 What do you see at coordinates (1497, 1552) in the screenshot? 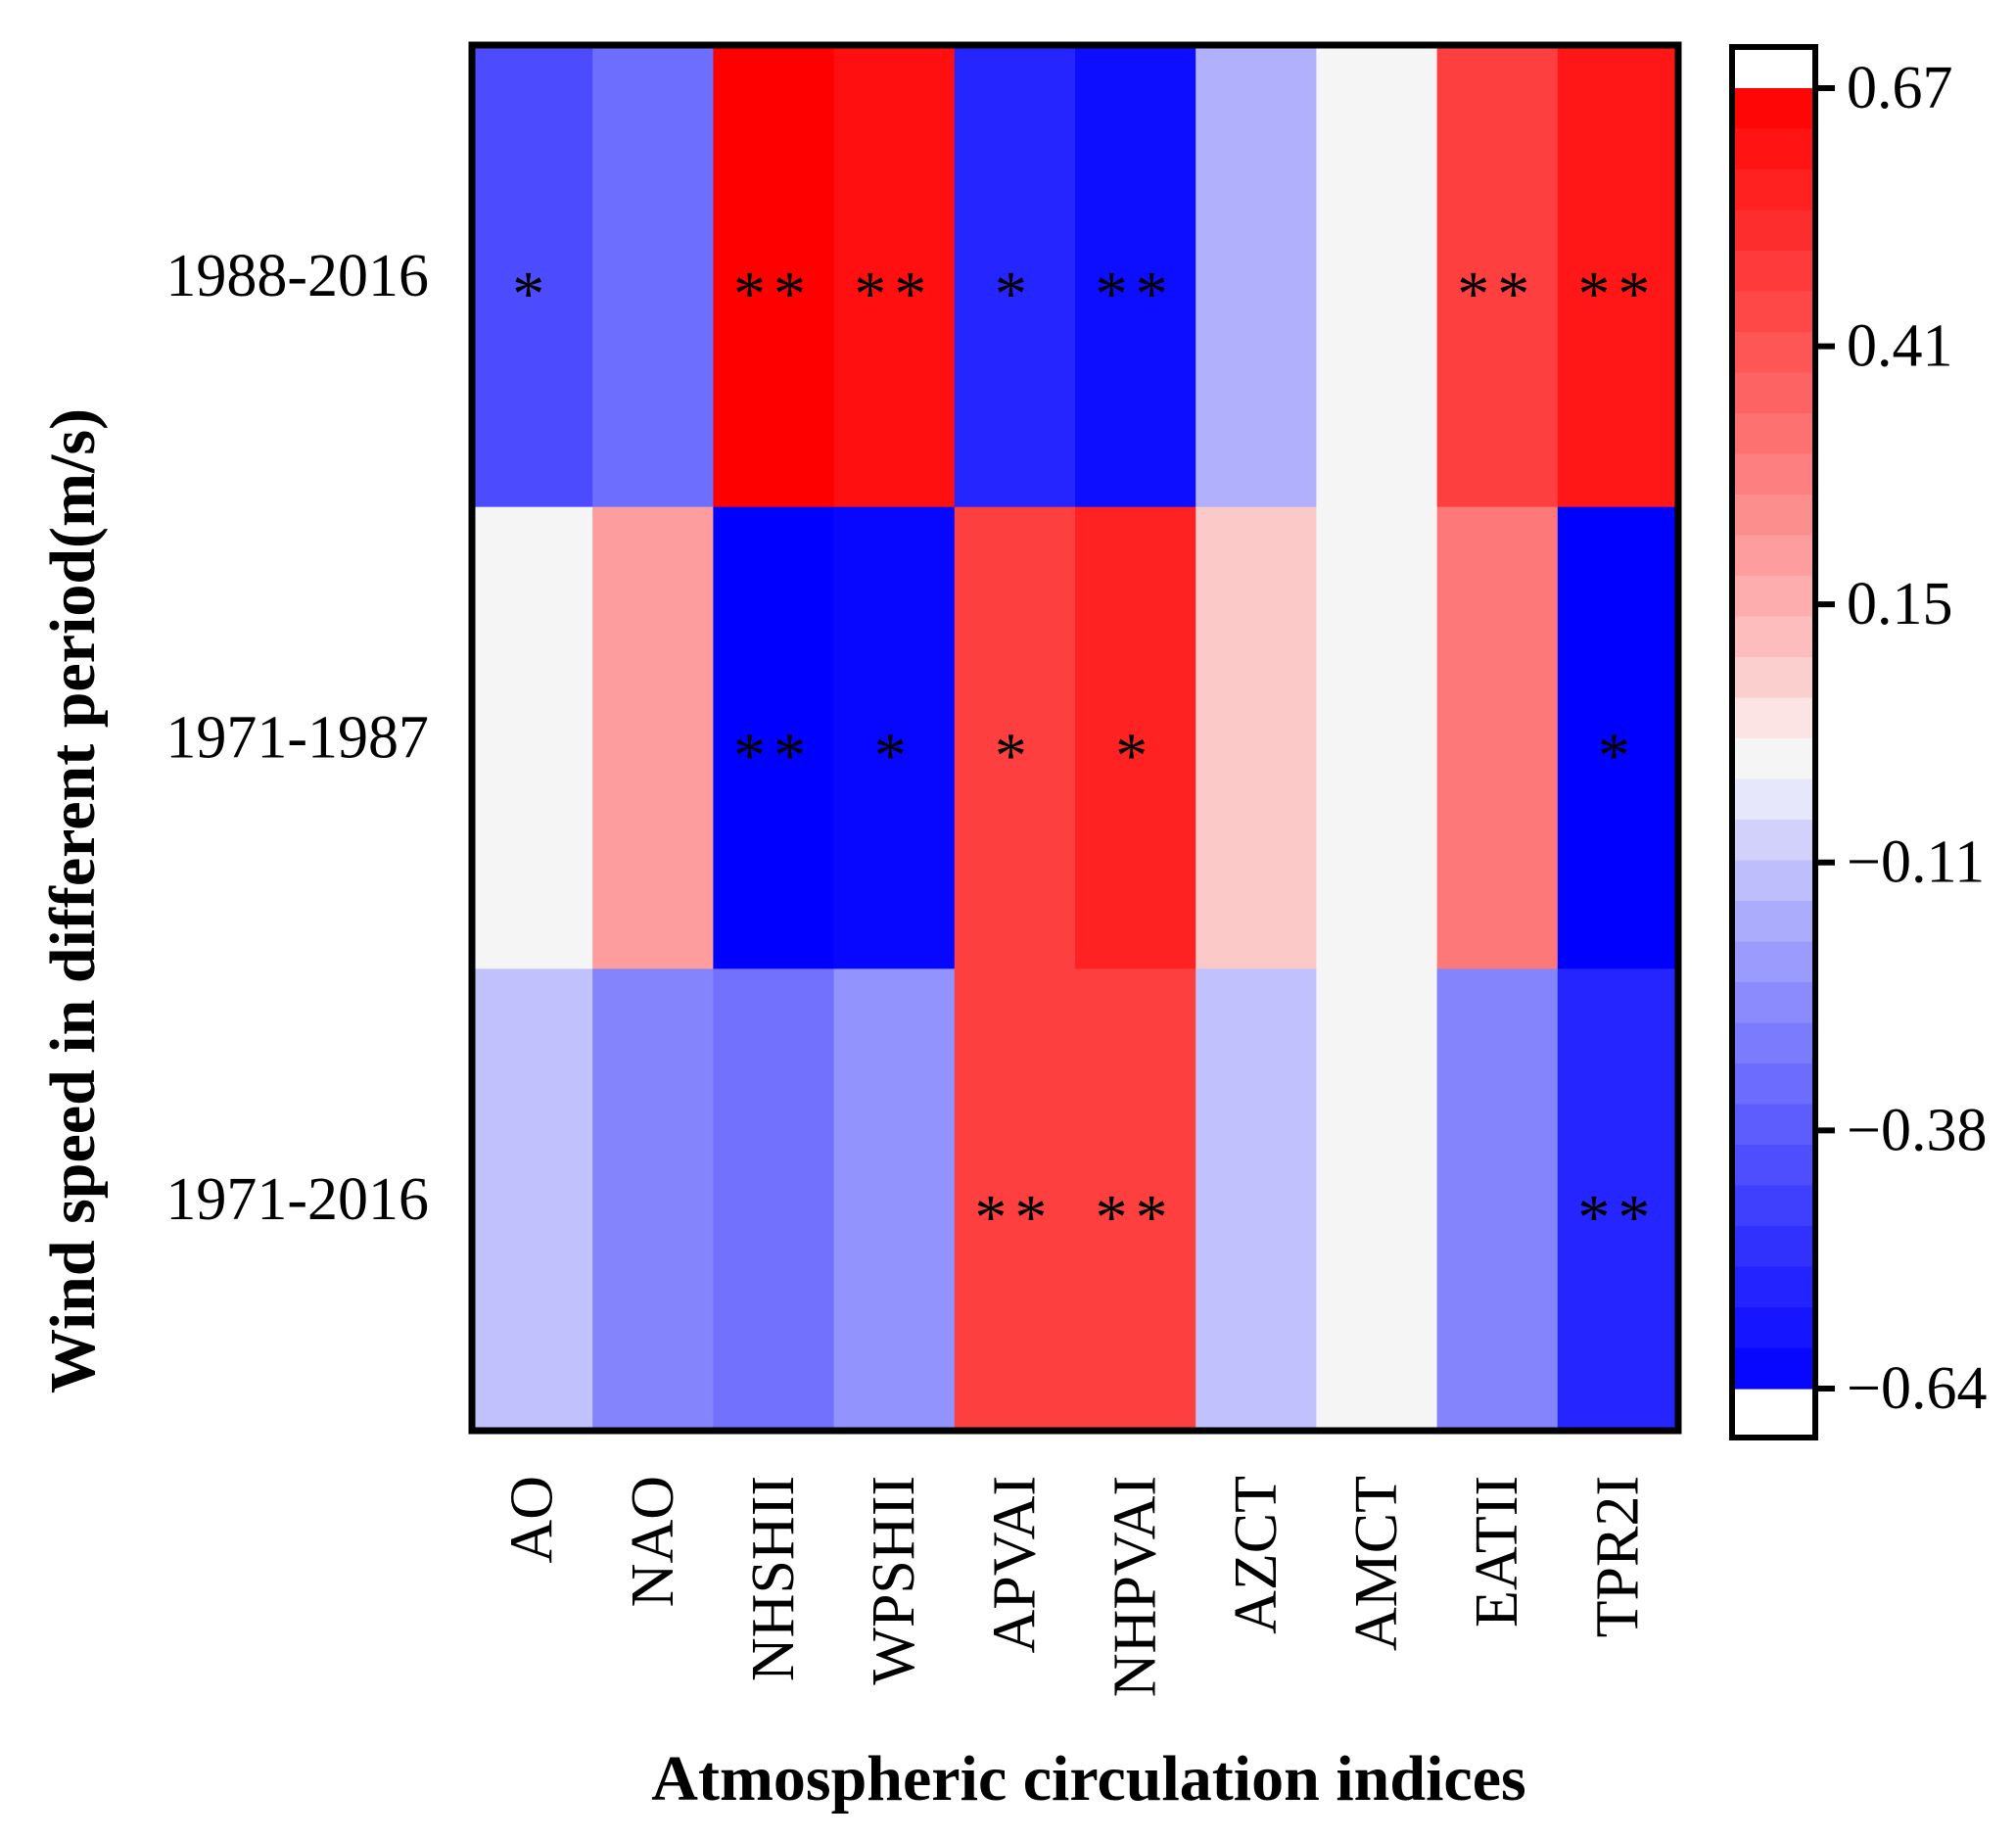
I see `x-tick-label: EATII` at bounding box center [1497, 1552].